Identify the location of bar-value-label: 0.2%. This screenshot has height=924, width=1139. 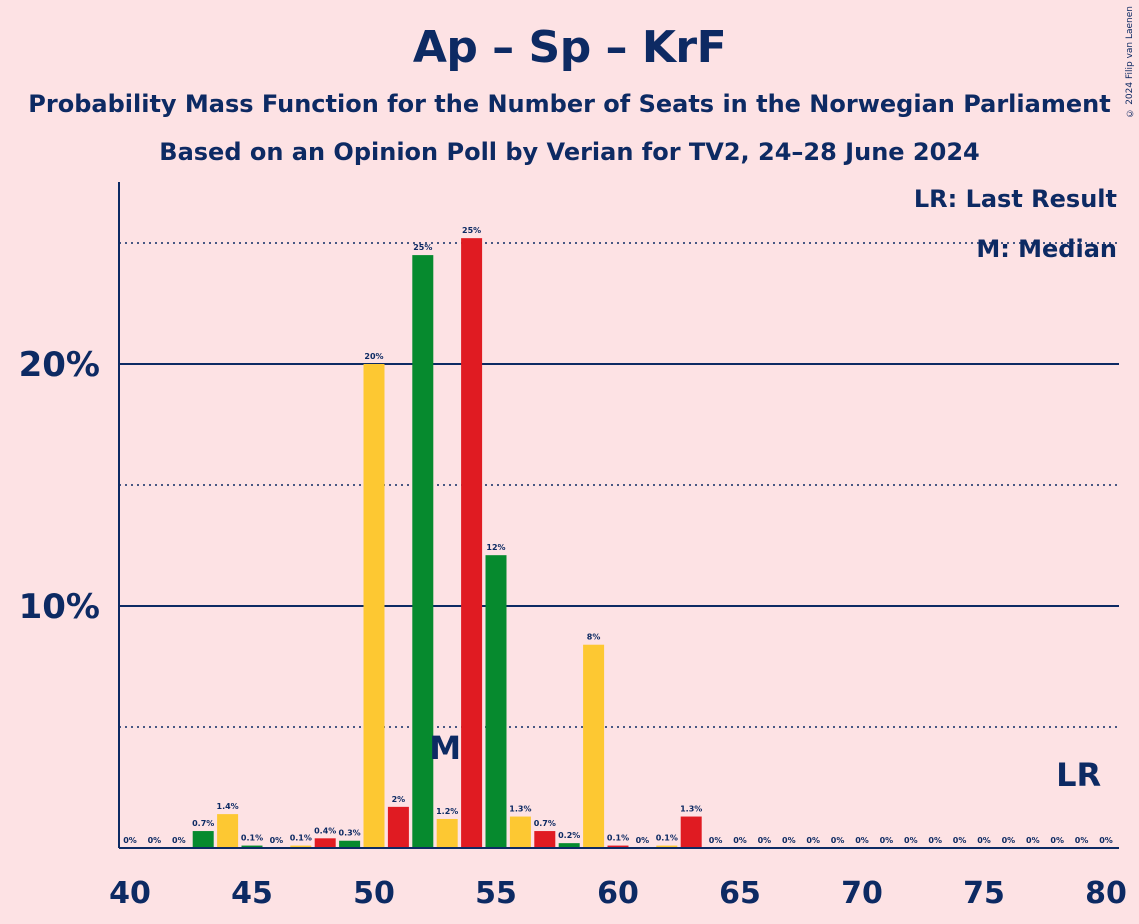
(569, 835).